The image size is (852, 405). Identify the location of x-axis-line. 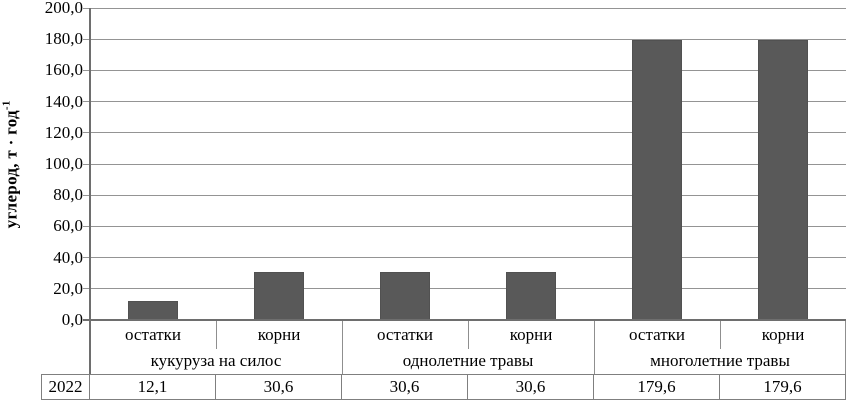
(464, 320).